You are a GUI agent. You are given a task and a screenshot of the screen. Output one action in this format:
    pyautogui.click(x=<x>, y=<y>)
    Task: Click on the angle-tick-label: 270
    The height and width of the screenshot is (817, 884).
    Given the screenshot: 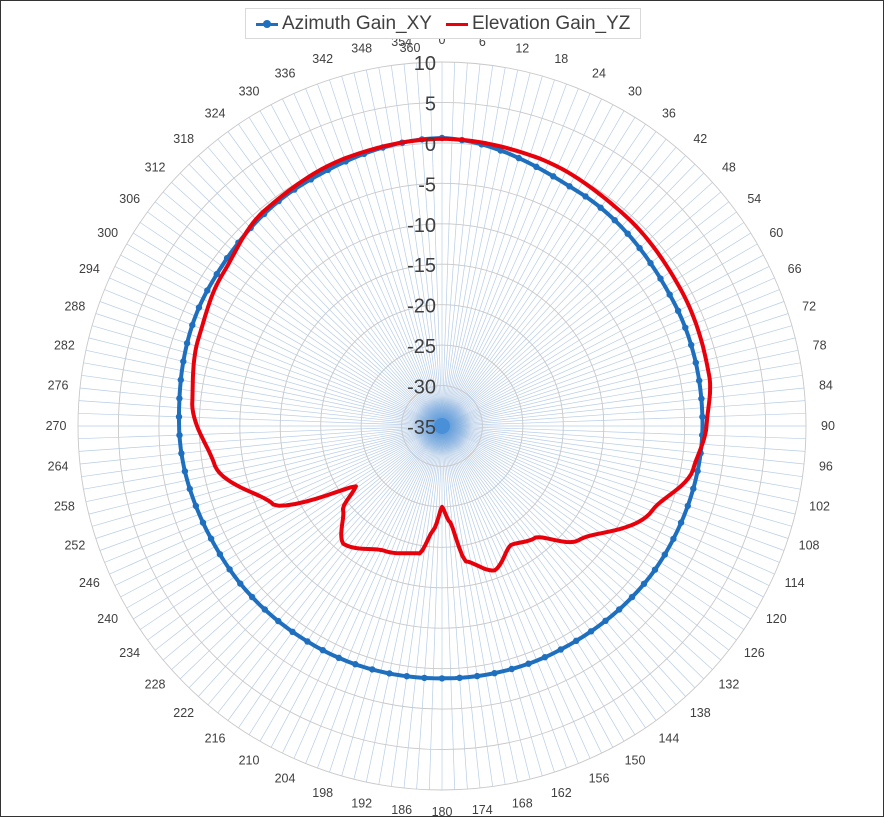 What is the action you would take?
    pyautogui.click(x=56, y=426)
    